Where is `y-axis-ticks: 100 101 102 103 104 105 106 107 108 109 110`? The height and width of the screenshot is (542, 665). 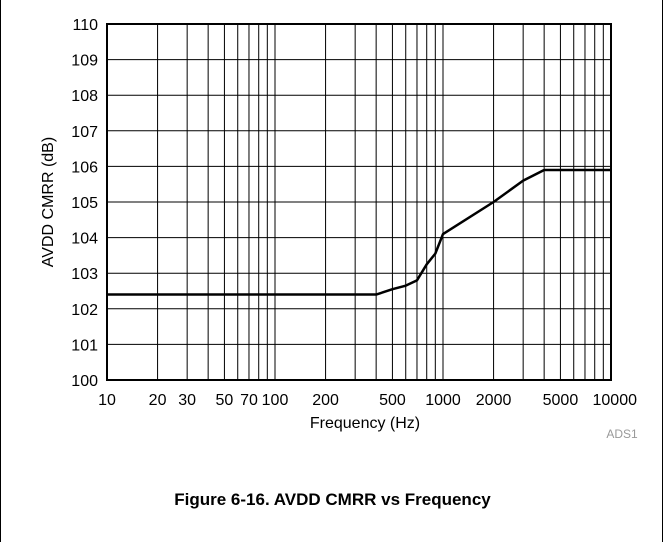 y-axis-ticks: 100 101 102 103 104 105 106 107 108 109 110 is located at coordinates (84, 203).